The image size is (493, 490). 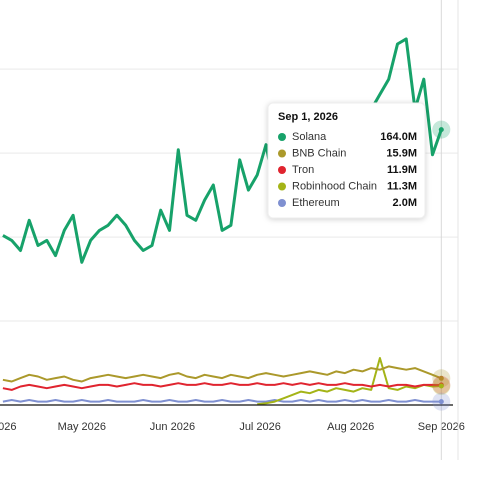 I want to click on tooltip-box, so click(x=346, y=160).